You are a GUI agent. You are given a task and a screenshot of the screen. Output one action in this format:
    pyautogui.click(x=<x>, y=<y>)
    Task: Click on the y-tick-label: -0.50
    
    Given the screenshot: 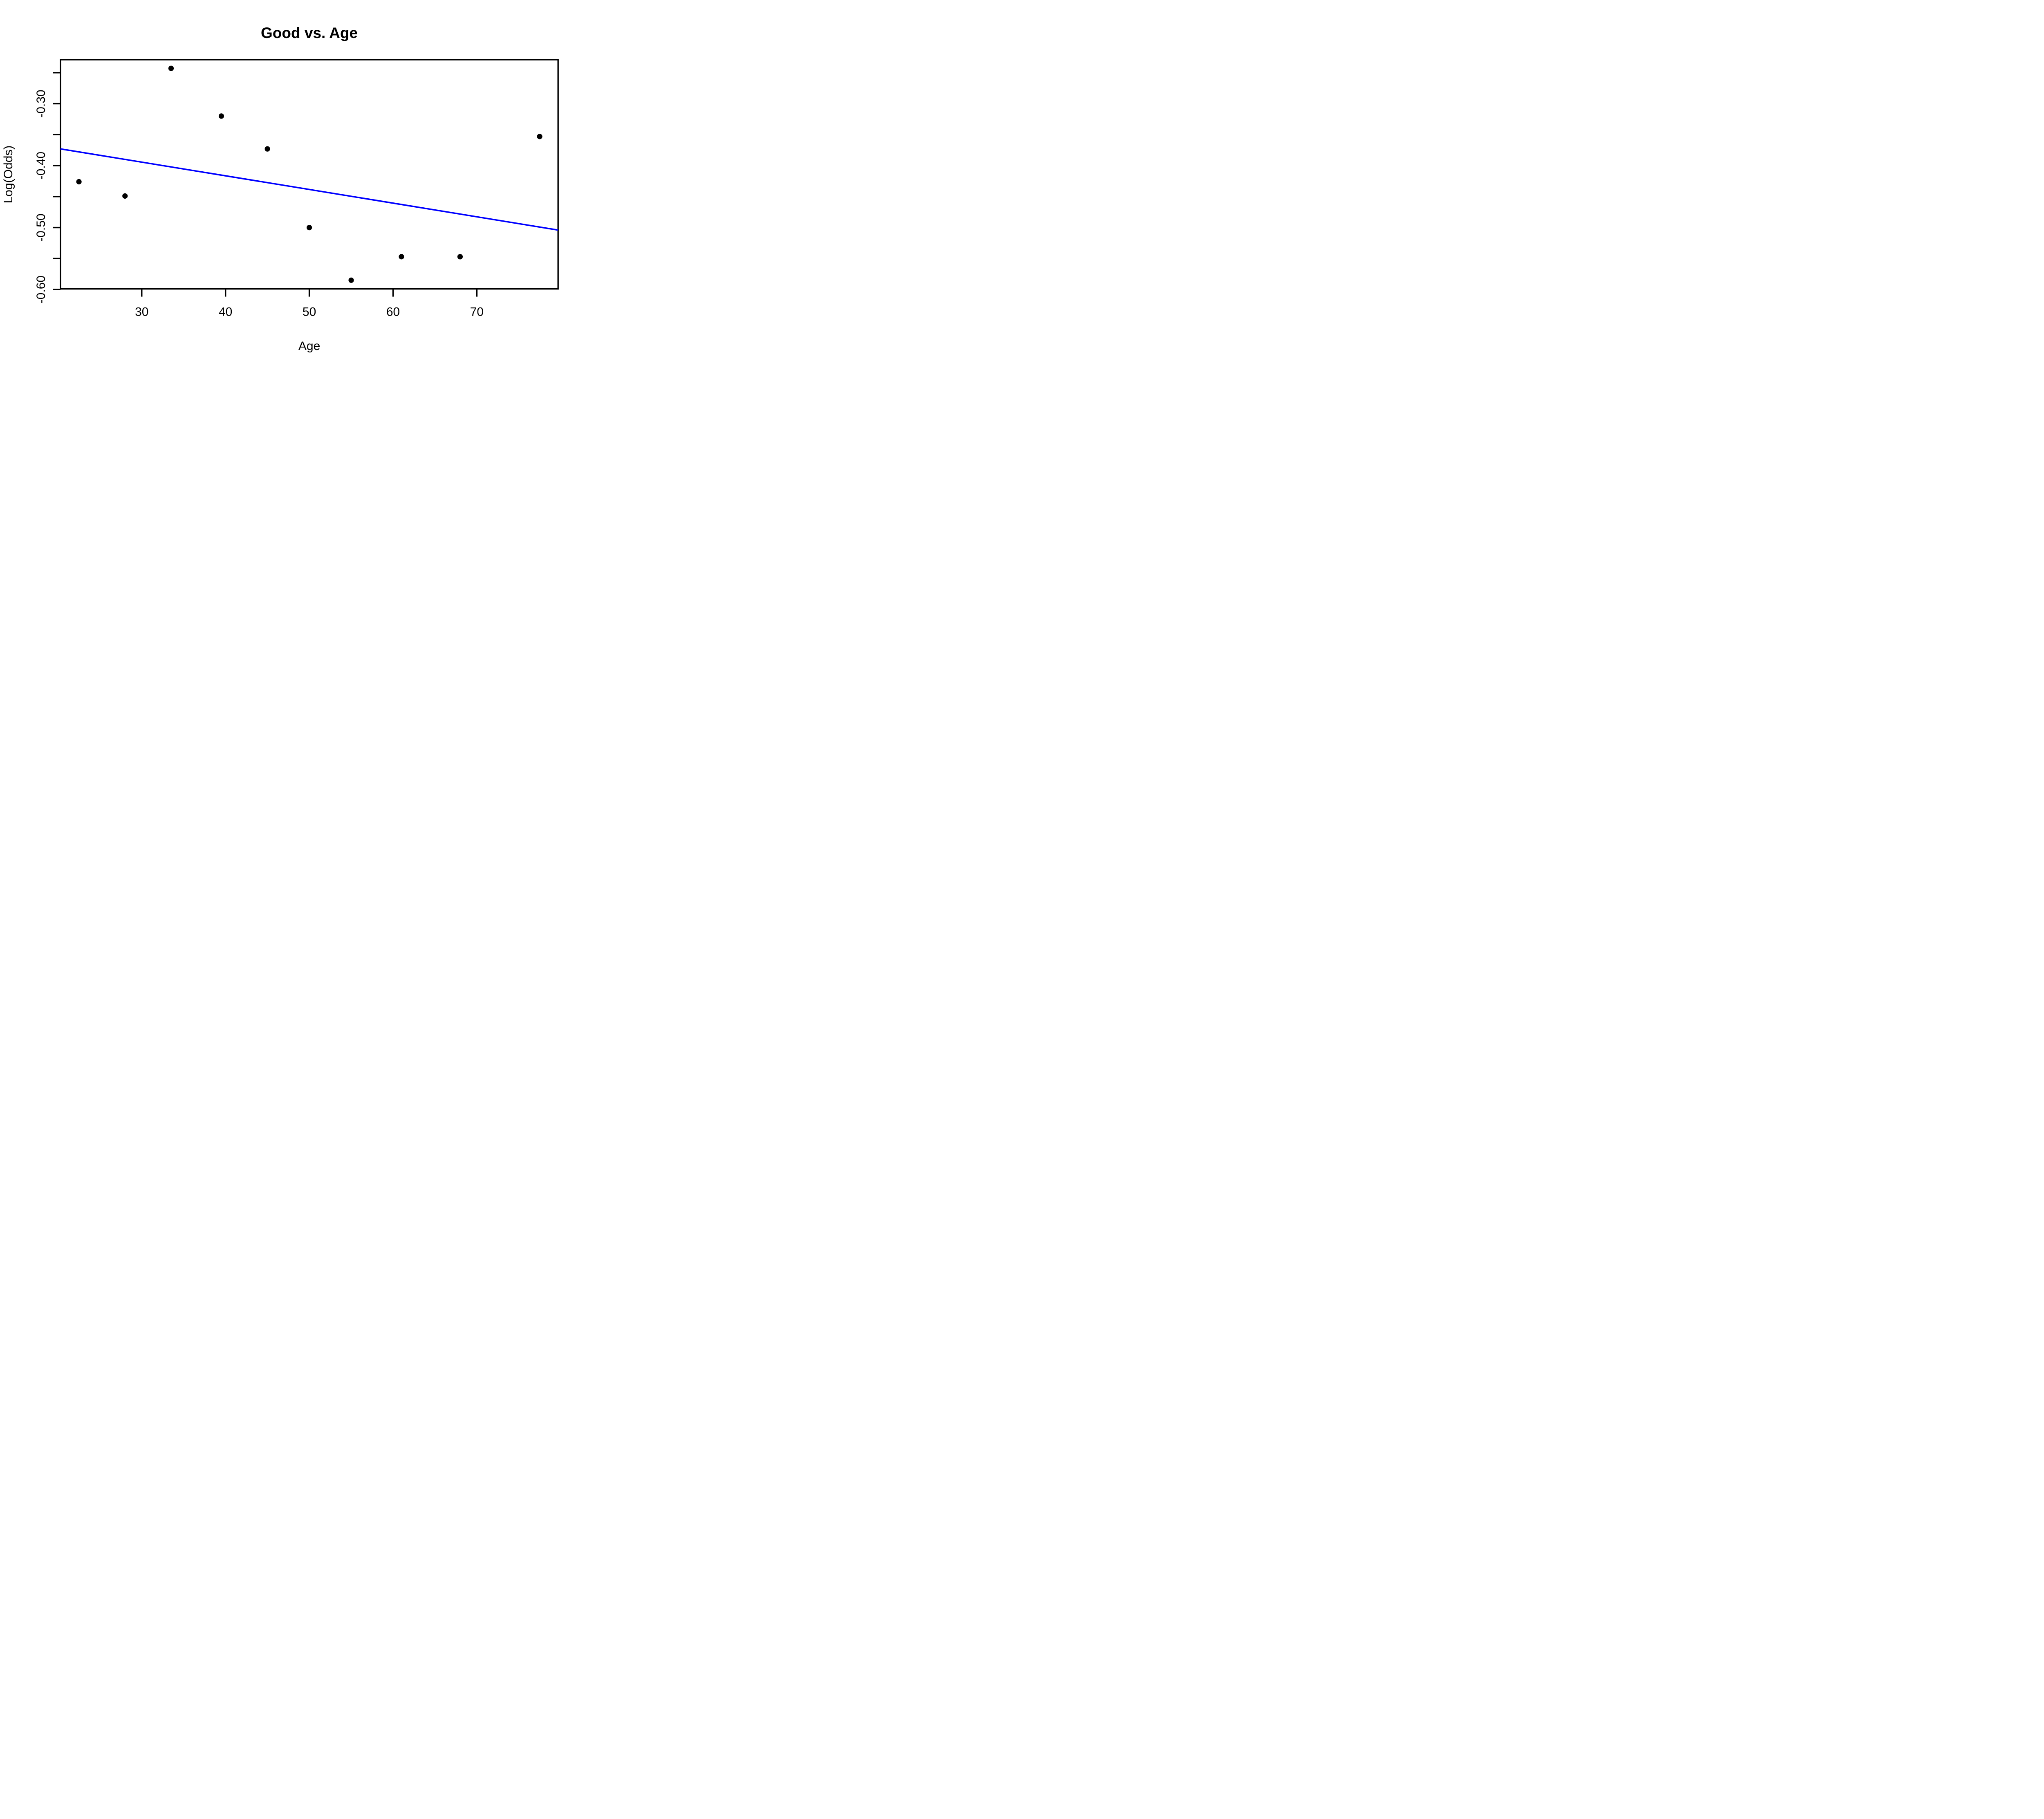 What is the action you would take?
    pyautogui.click(x=41, y=227)
    